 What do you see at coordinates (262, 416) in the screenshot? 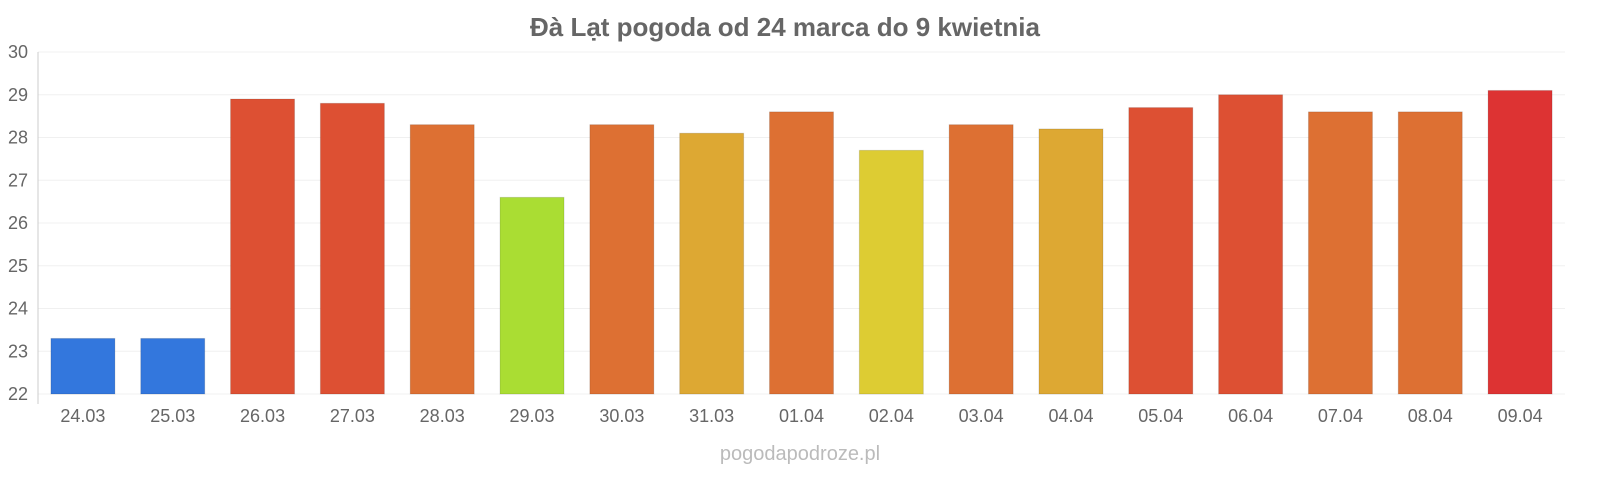
I see `x-tick-label: 26.03` at bounding box center [262, 416].